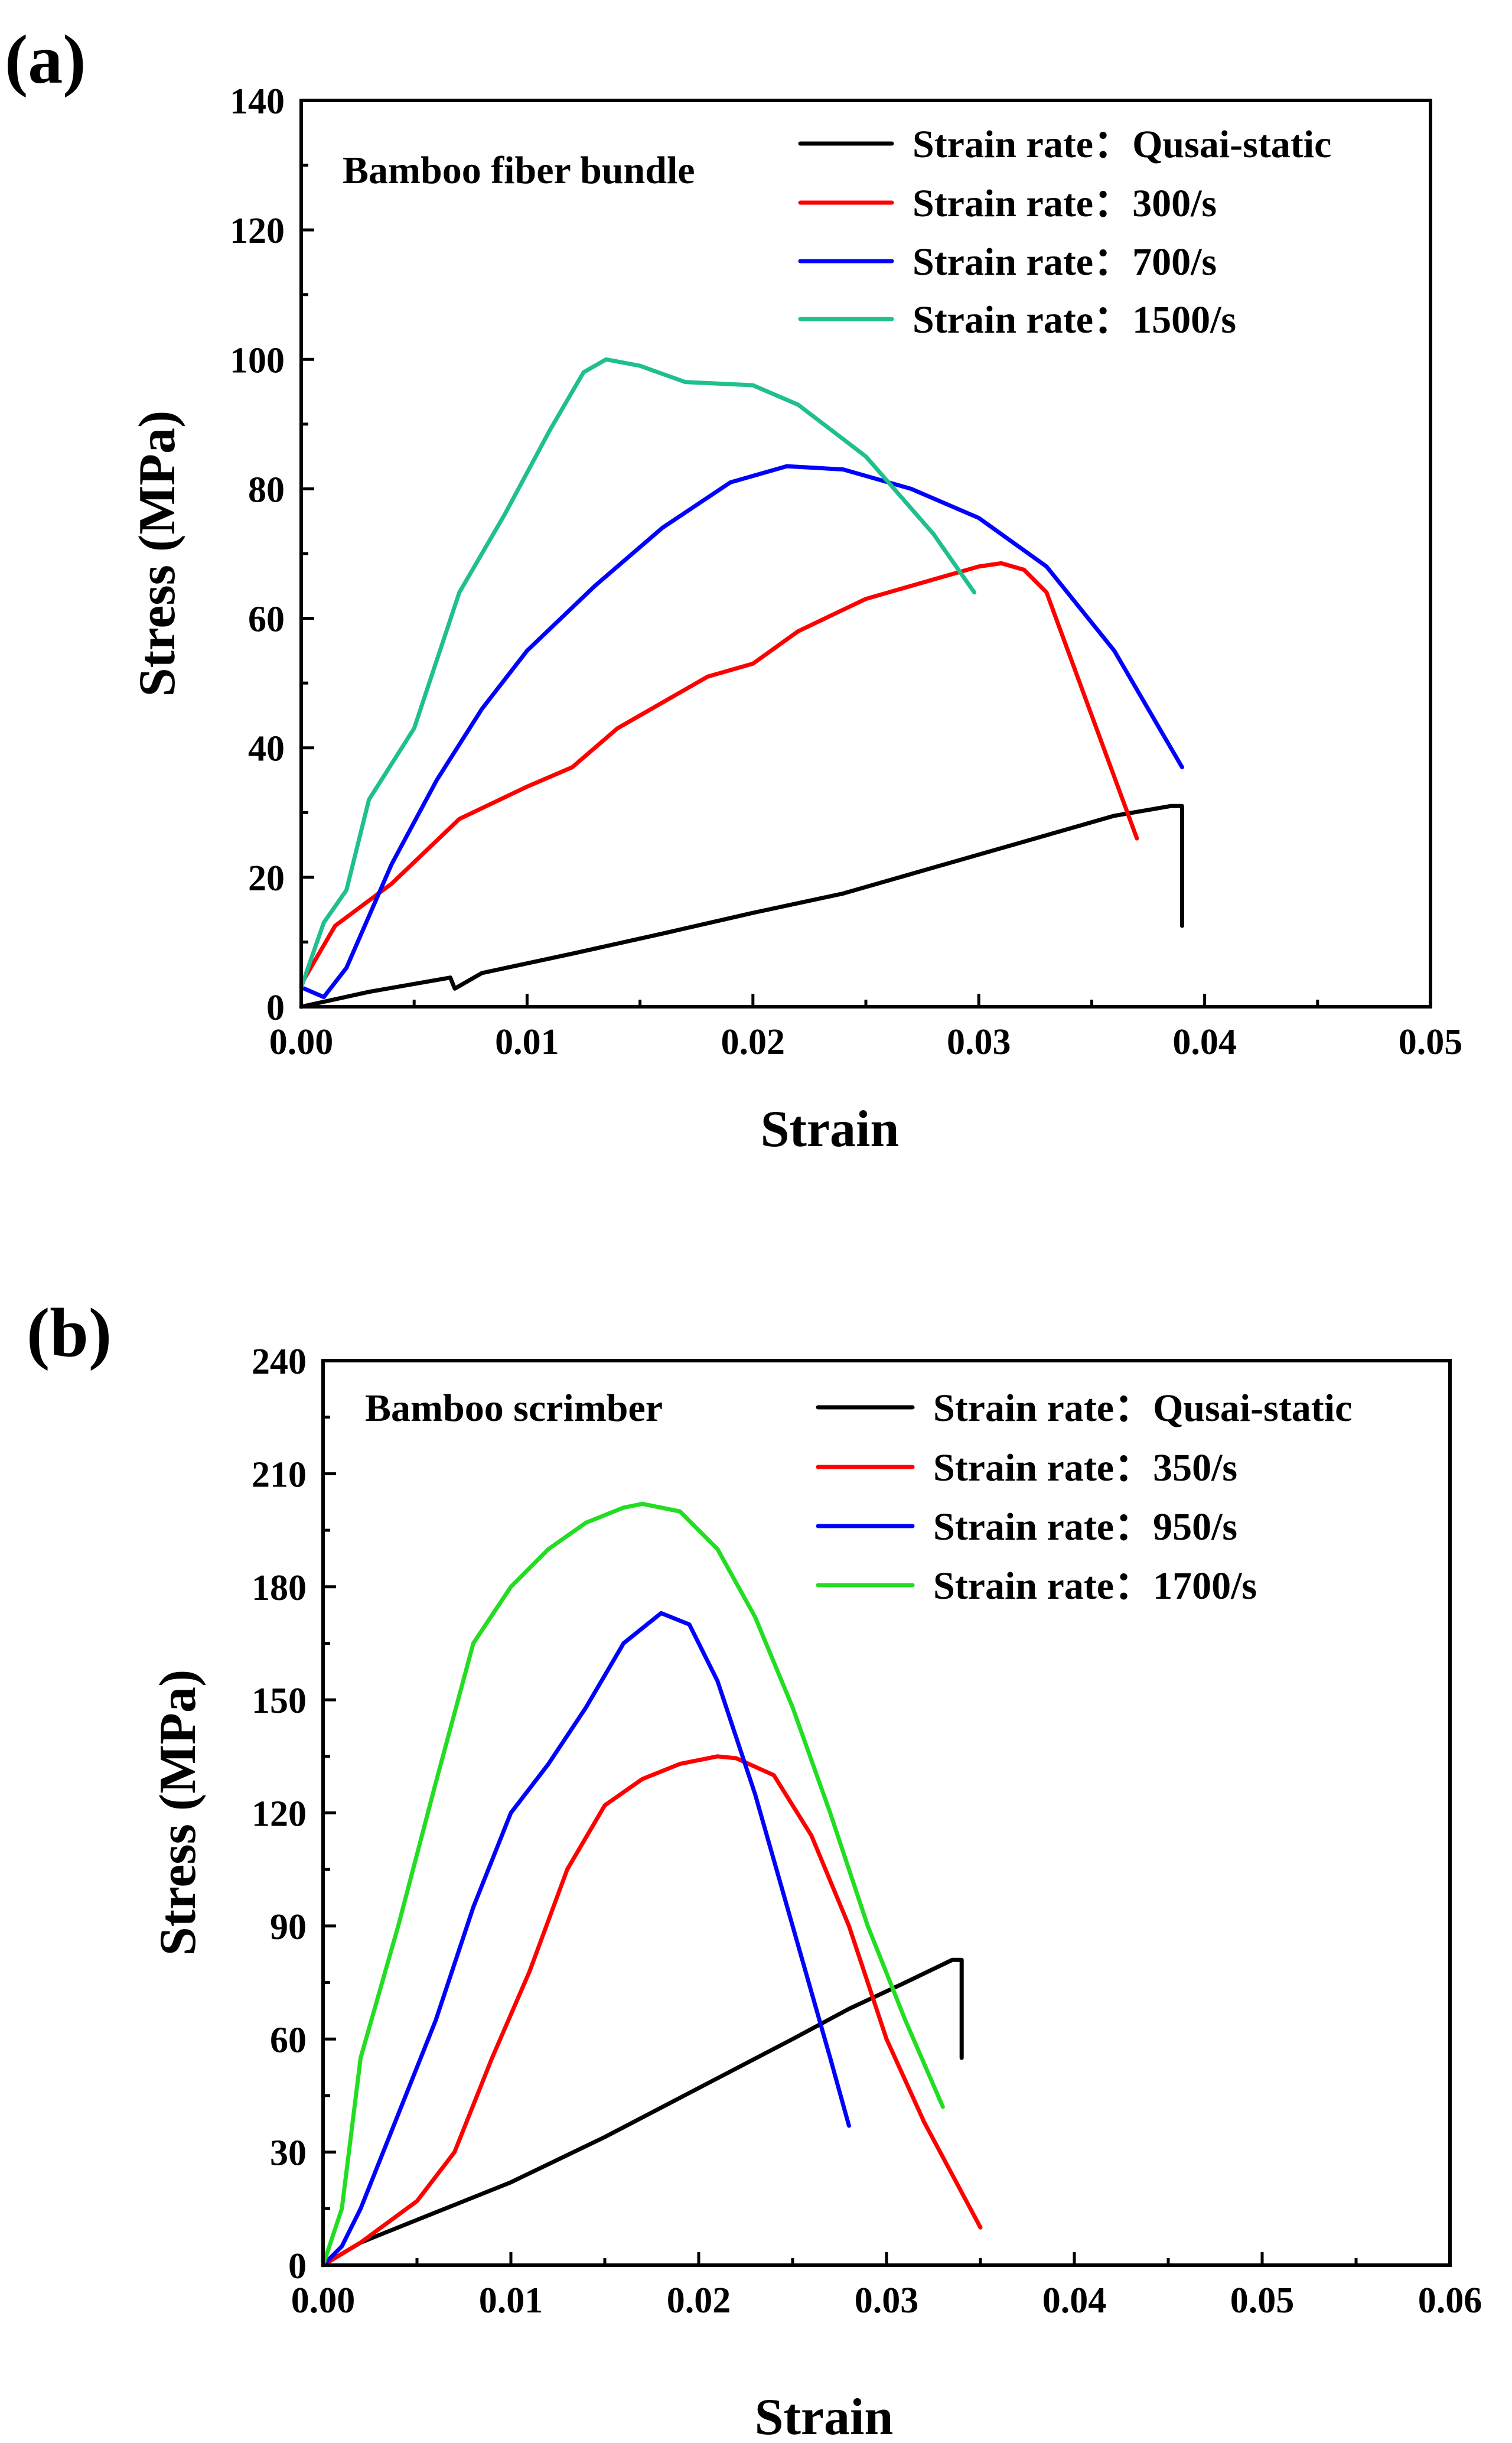 The height and width of the screenshot is (2443, 1512). Describe the element at coordinates (519, 170) in the screenshot. I see `plot-title-a: Bamboo fiber bundle` at that location.